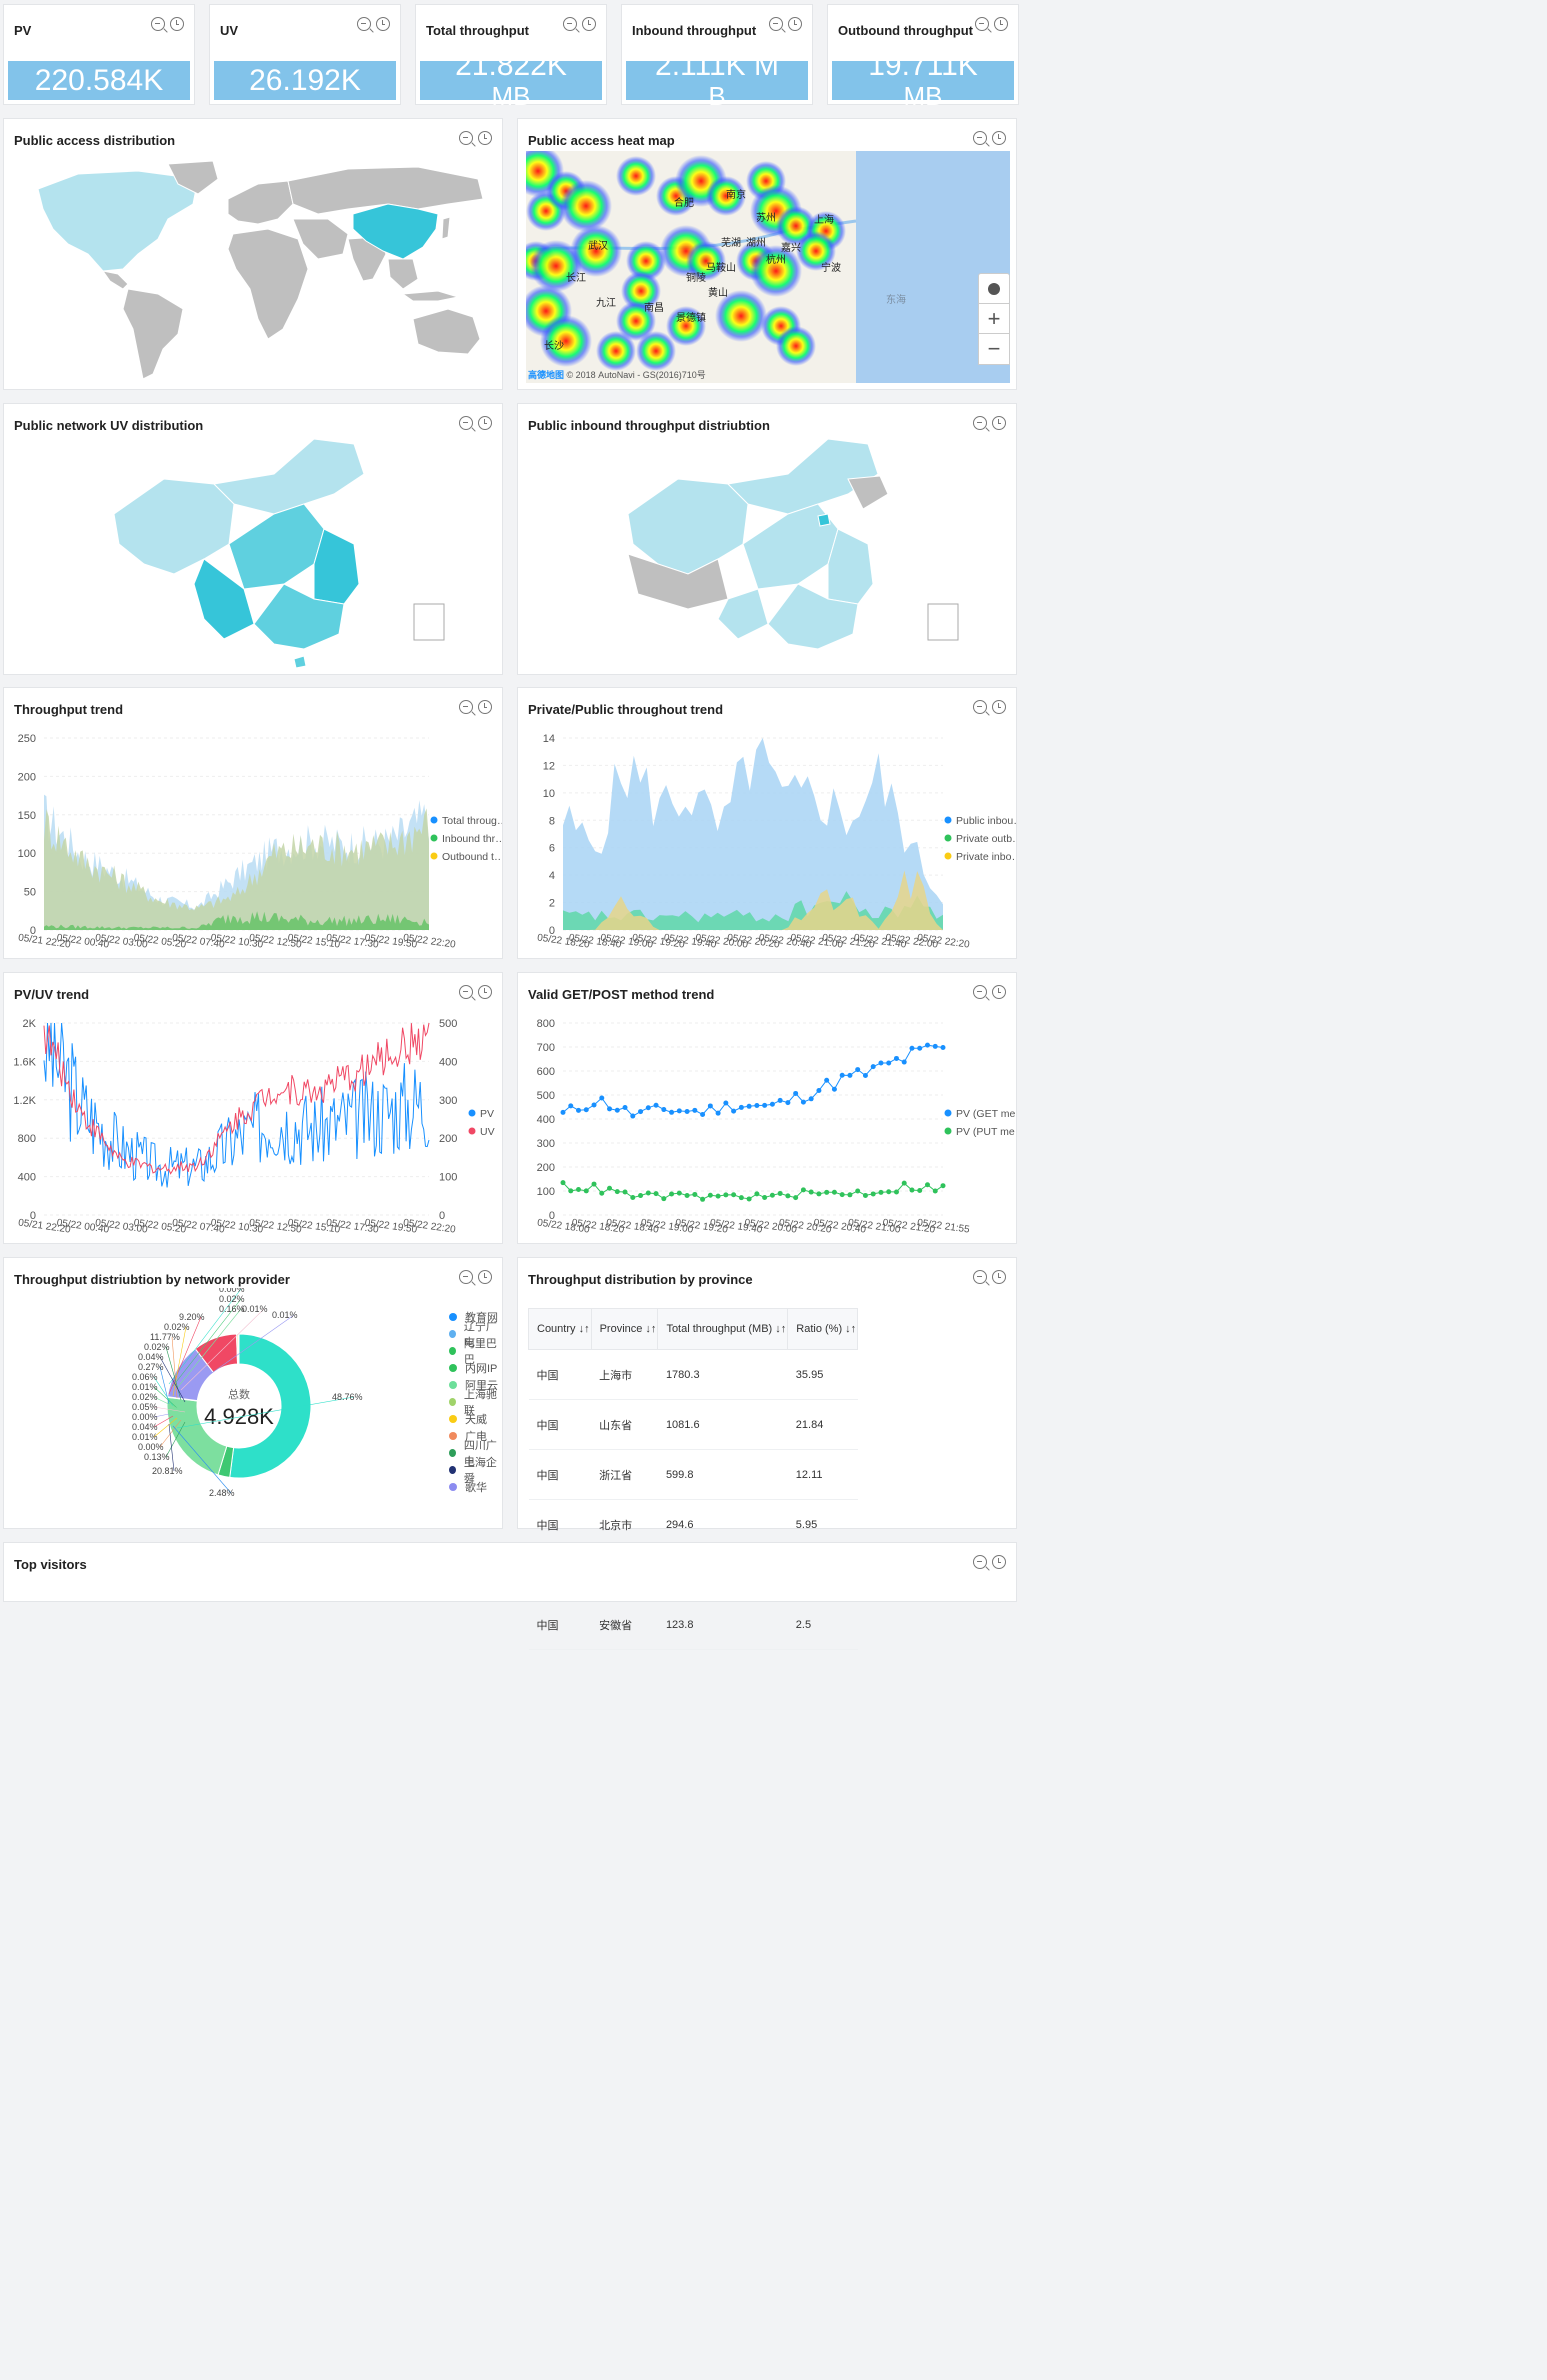 The image size is (1547, 2380). What do you see at coordinates (475, 1486) in the screenshot?
I see `legend-item: 歌华` at bounding box center [475, 1486].